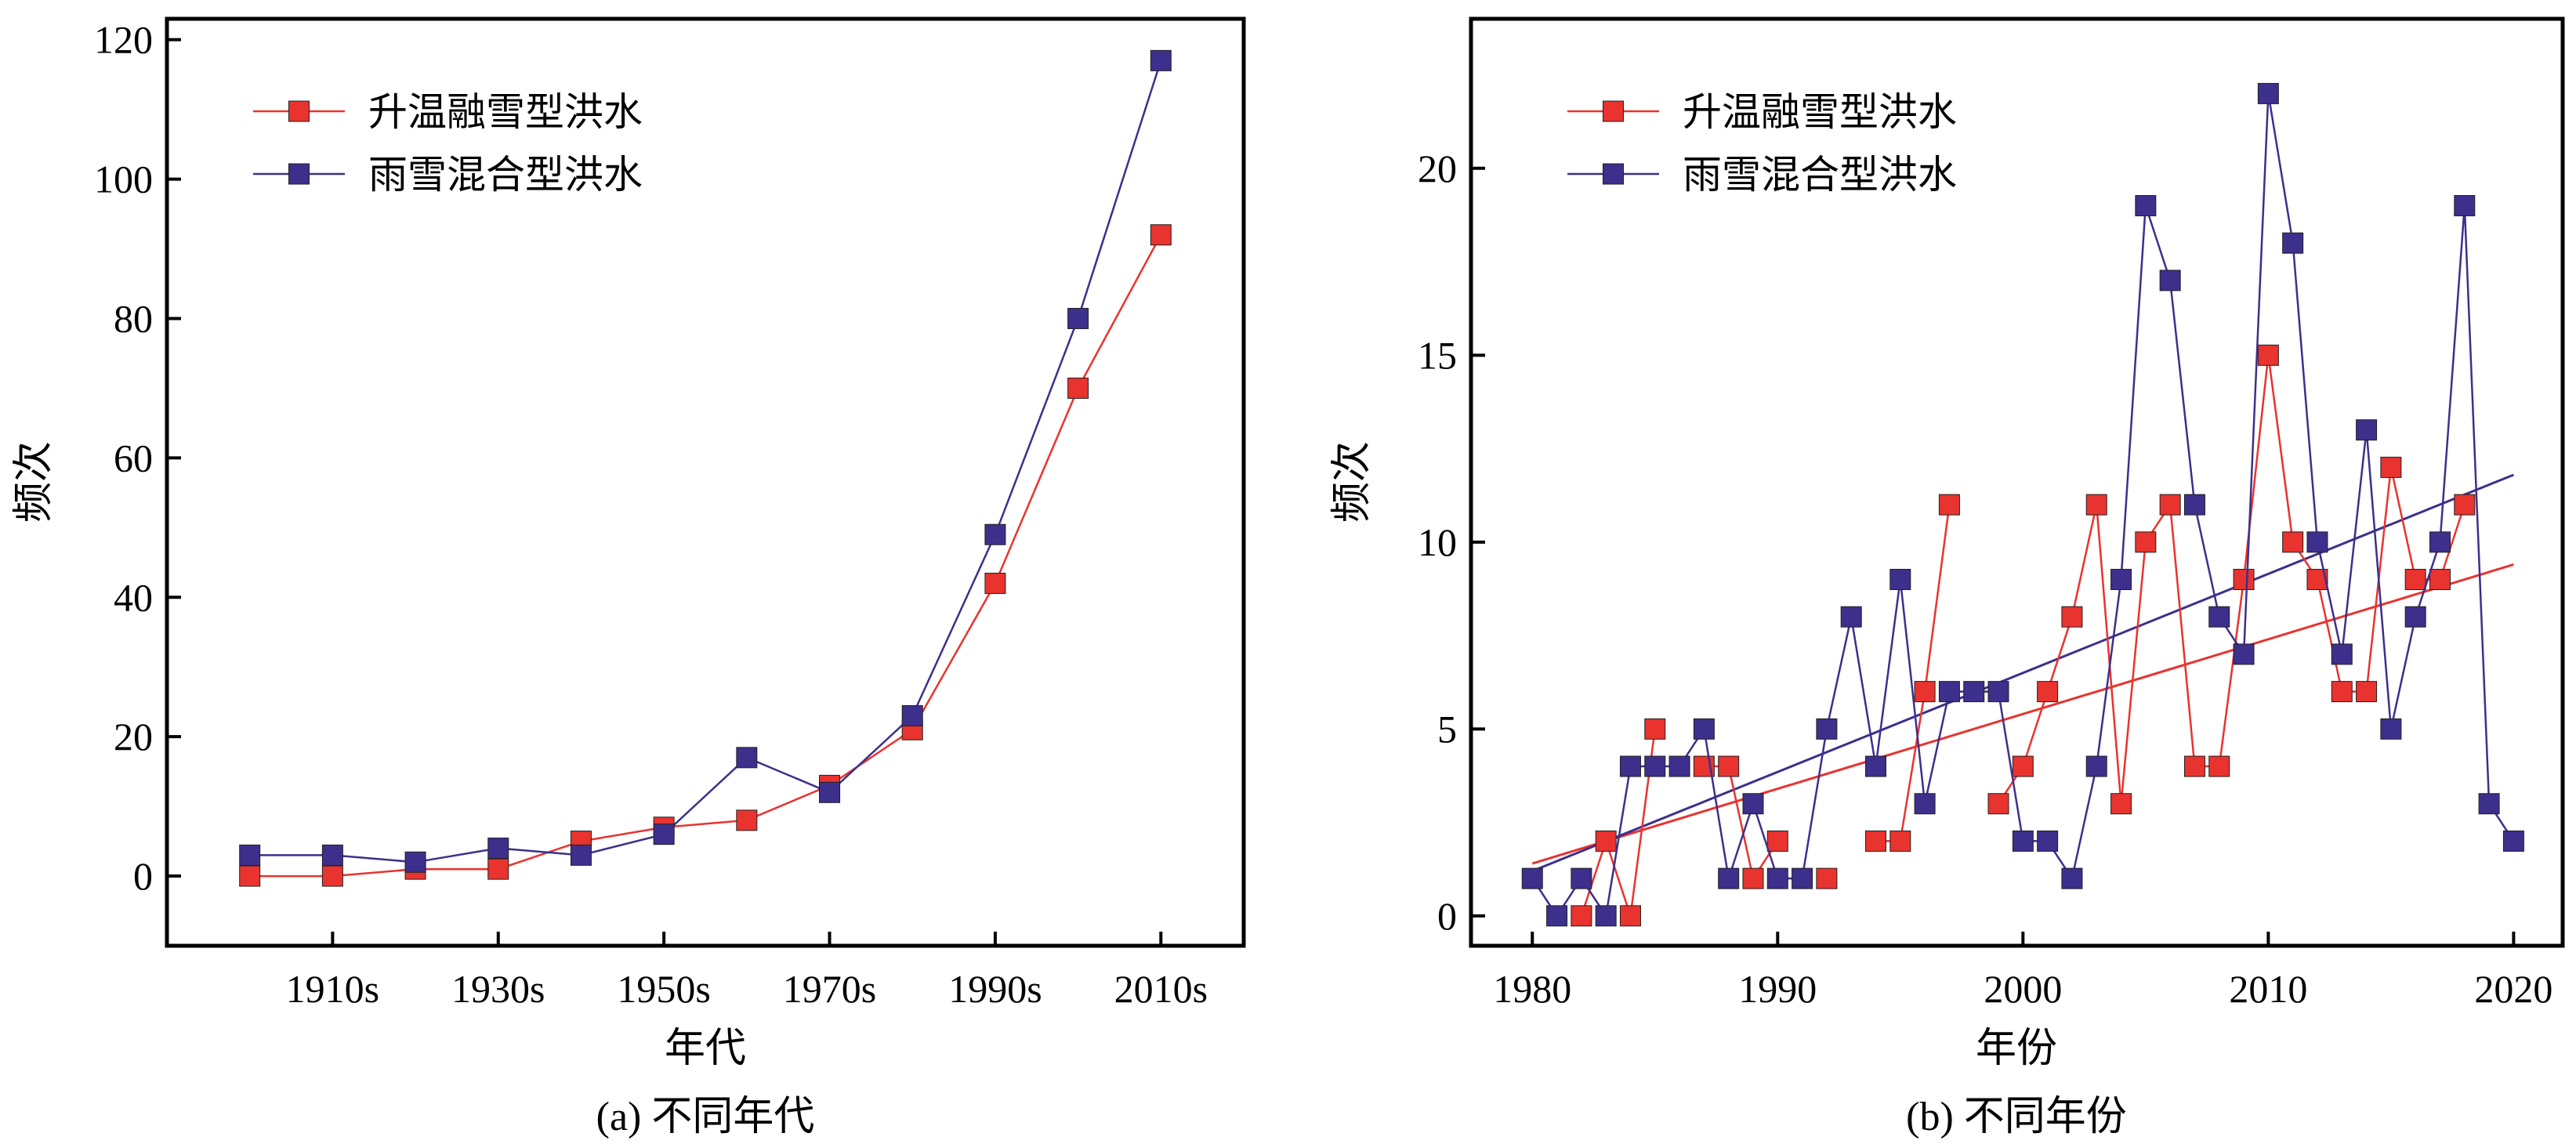 This screenshot has height=1144, width=2576. I want to click on y-tick-label: 15, so click(1437, 355).